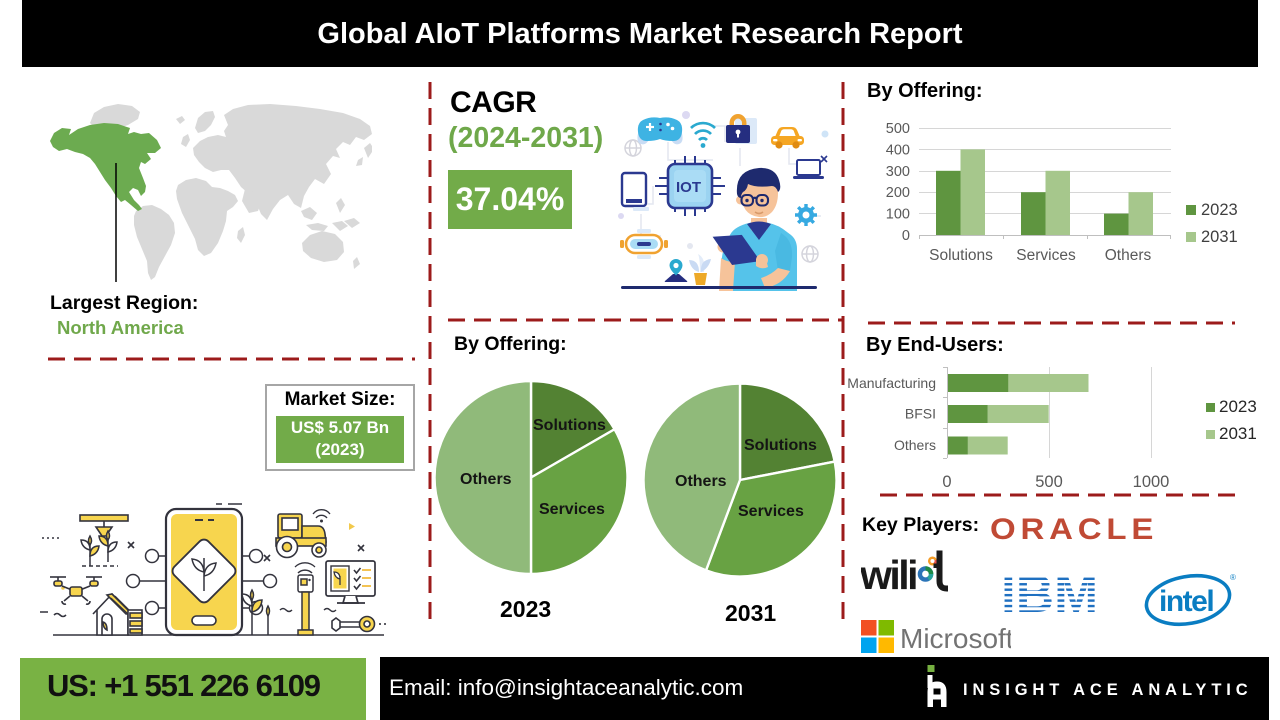  Describe the element at coordinates (955, 638) in the screenshot. I see `svg-text: Microsoft` at that location.